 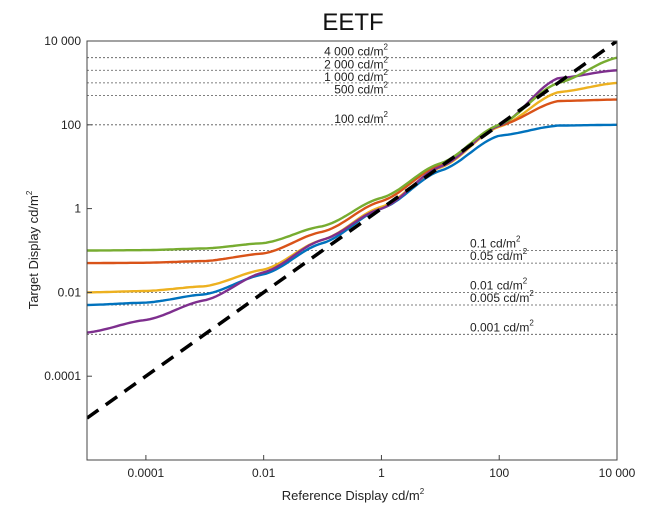 What do you see at coordinates (62, 376) in the screenshot?
I see `y-tick-label-0: 0.0001` at bounding box center [62, 376].